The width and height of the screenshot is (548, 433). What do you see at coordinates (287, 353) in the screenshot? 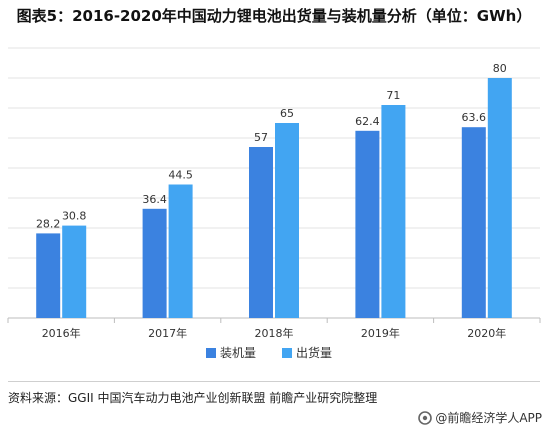
I see `legend-swatch-ship` at bounding box center [287, 353].